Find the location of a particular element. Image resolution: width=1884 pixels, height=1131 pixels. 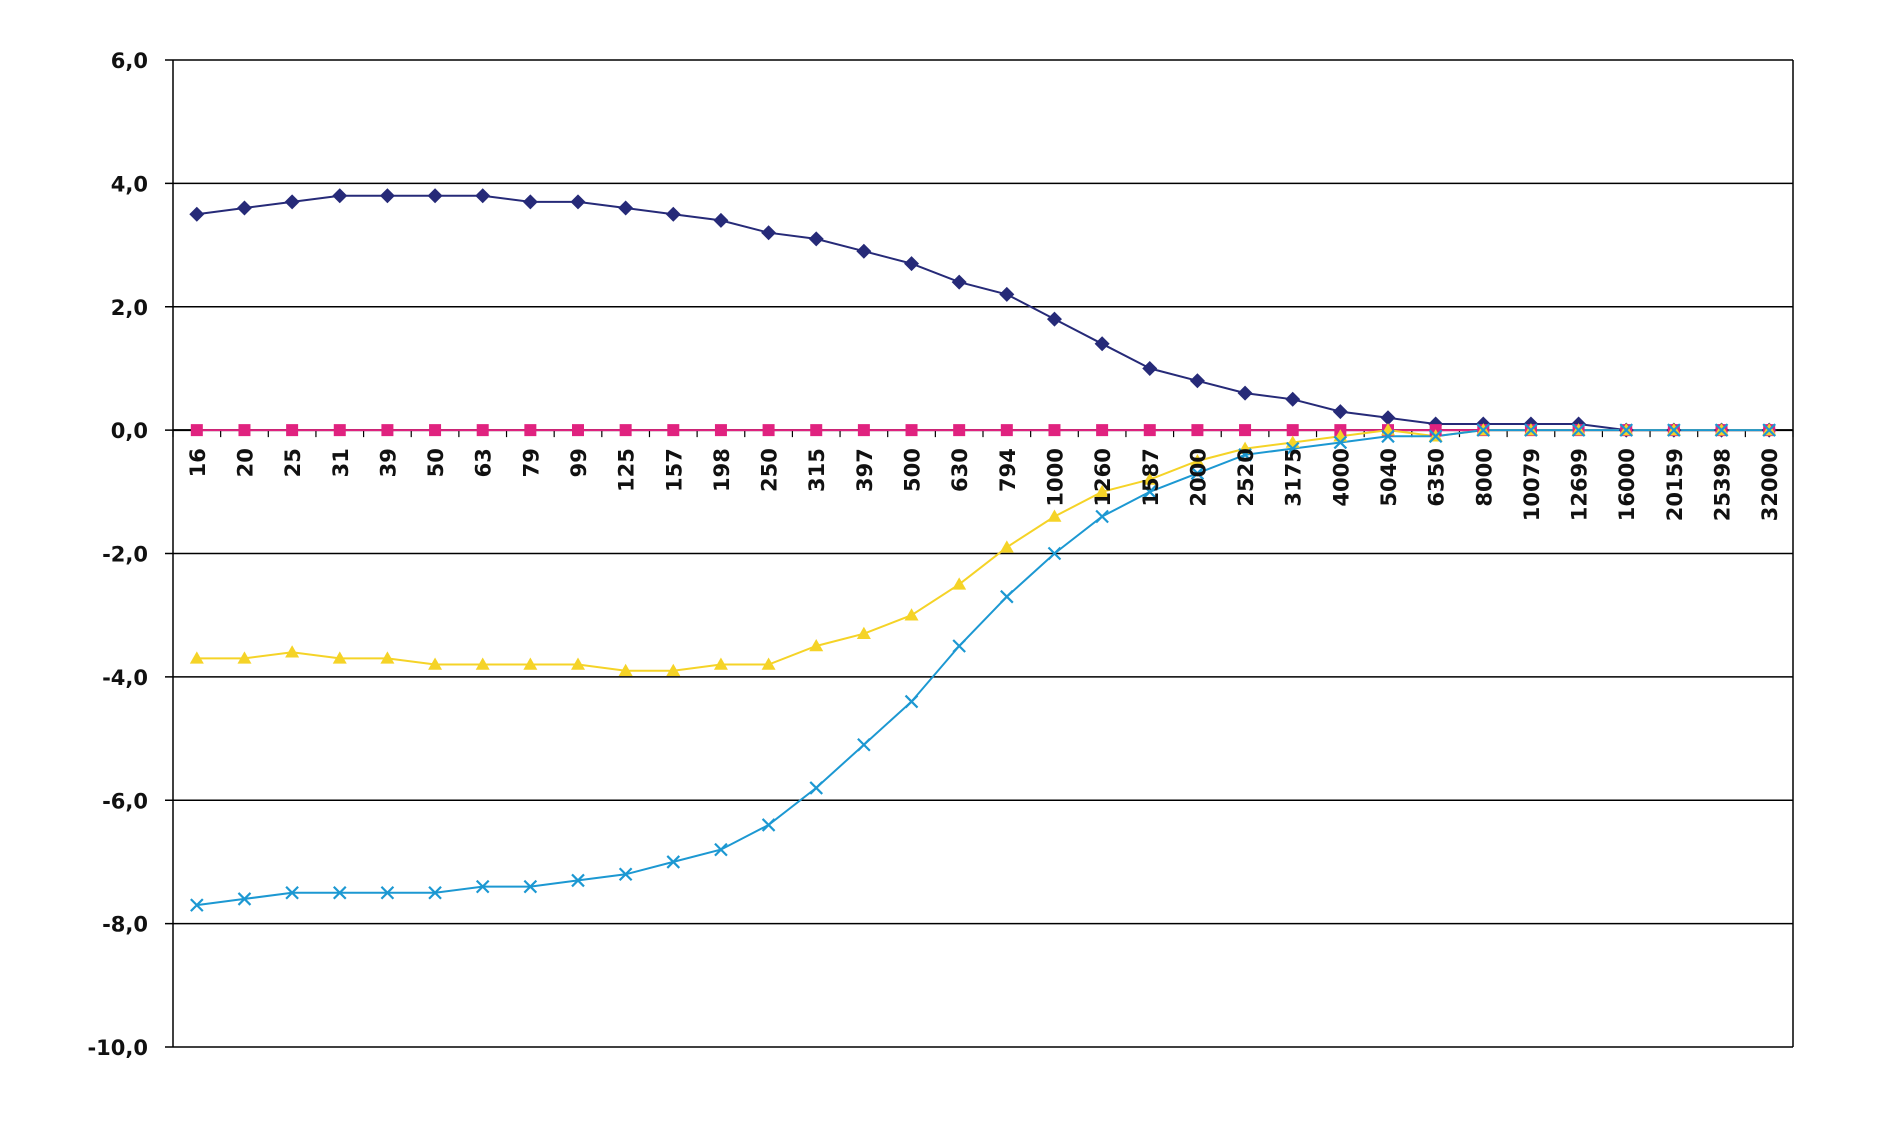

x-tick-label: 2520 is located at coordinates (1246, 477).